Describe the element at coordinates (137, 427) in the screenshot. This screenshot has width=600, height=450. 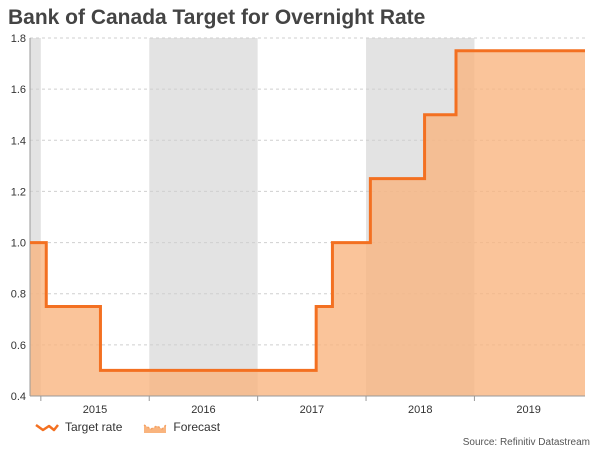
I see `legend: Target rate Forecast` at that location.